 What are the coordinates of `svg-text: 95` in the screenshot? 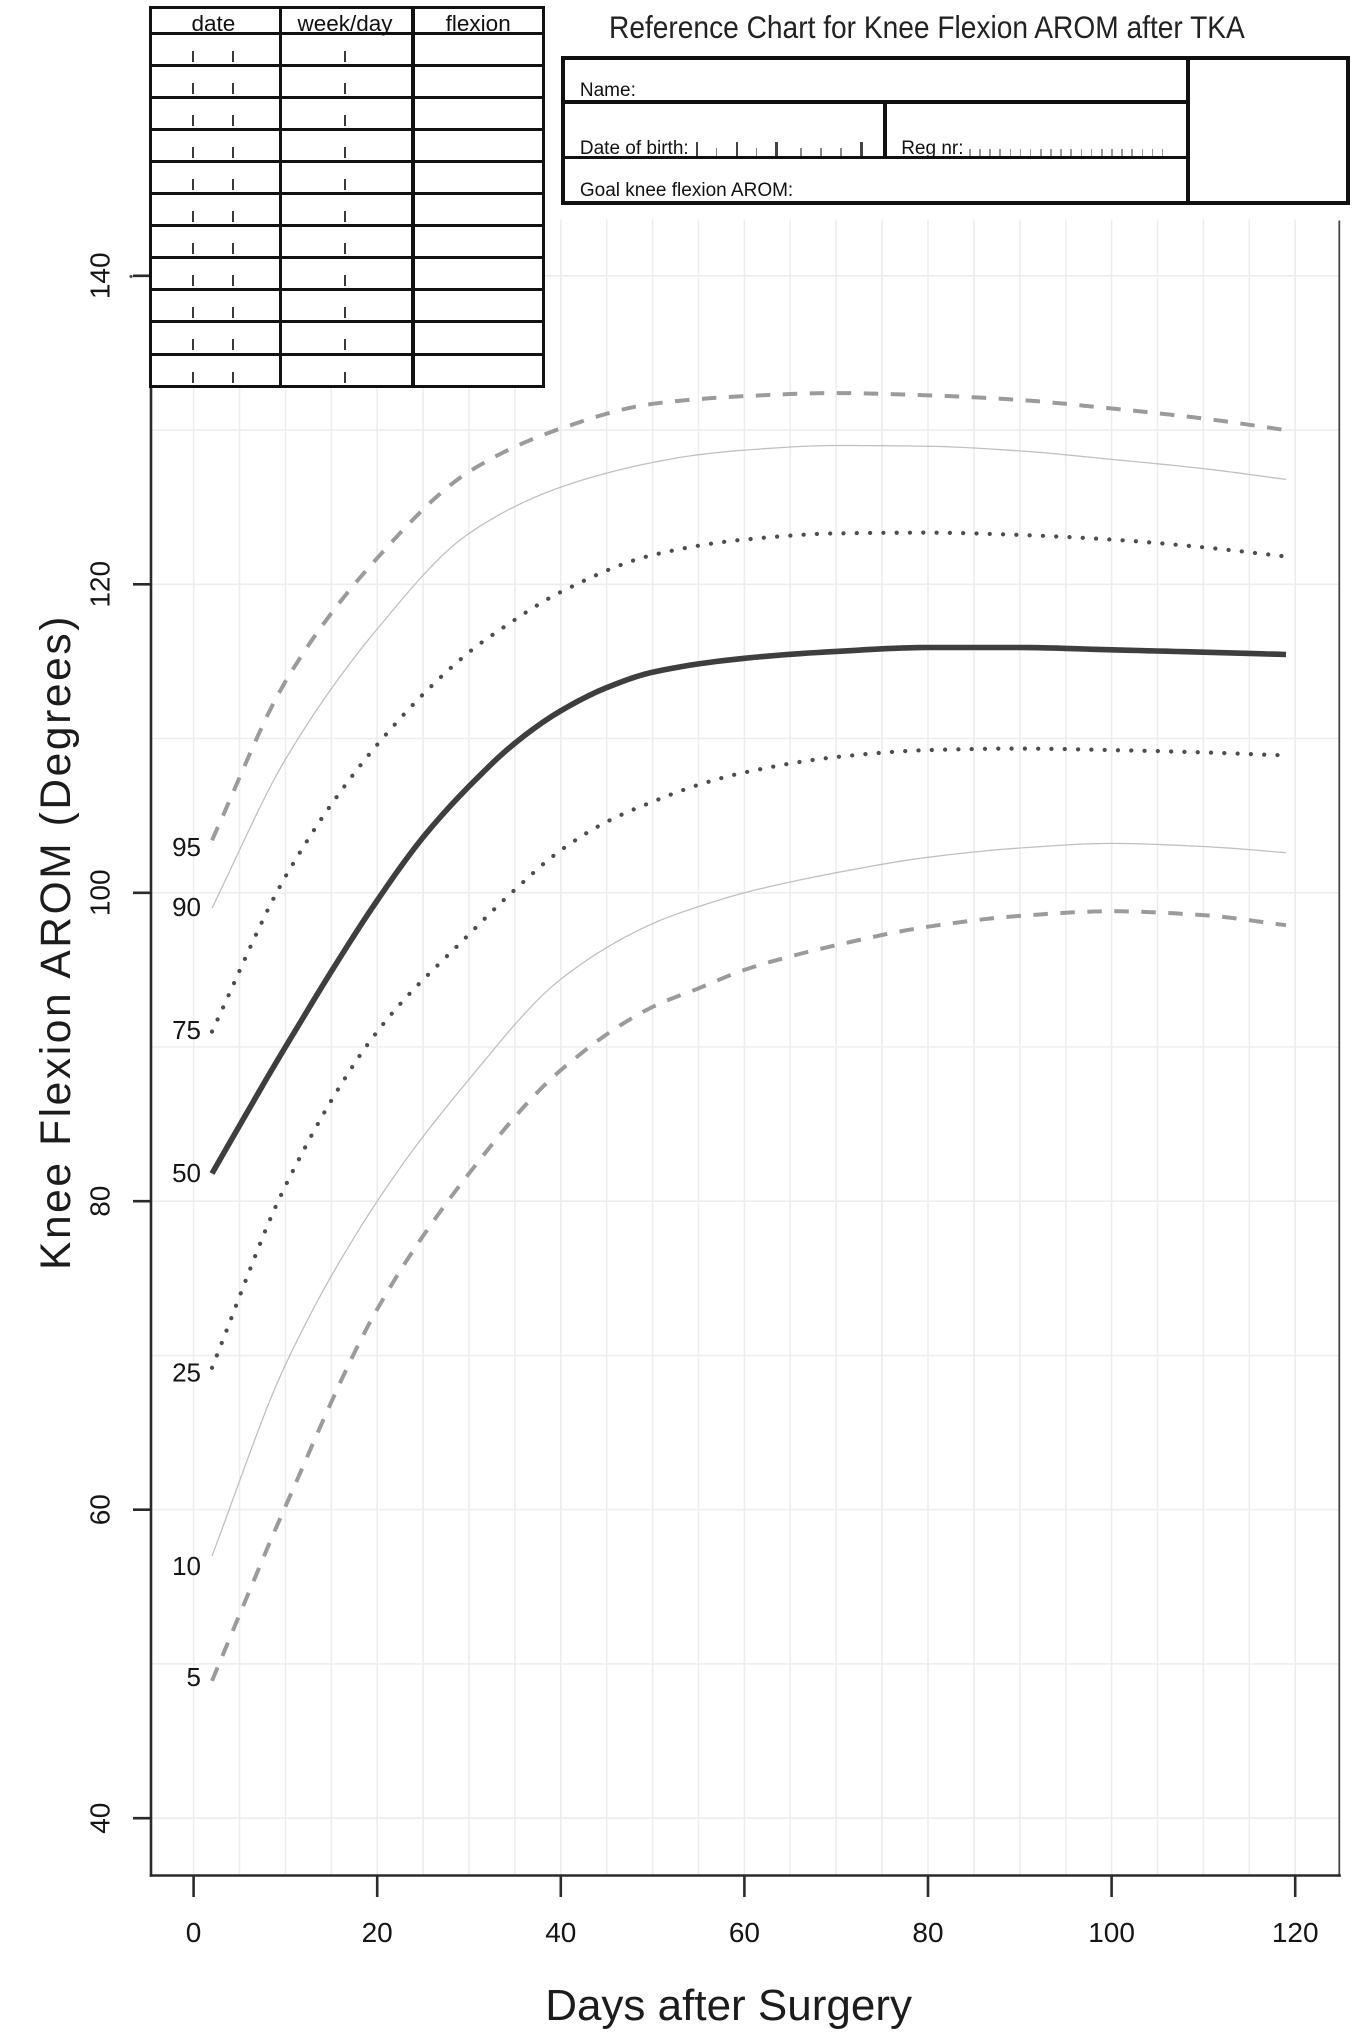 It's located at (186, 847).